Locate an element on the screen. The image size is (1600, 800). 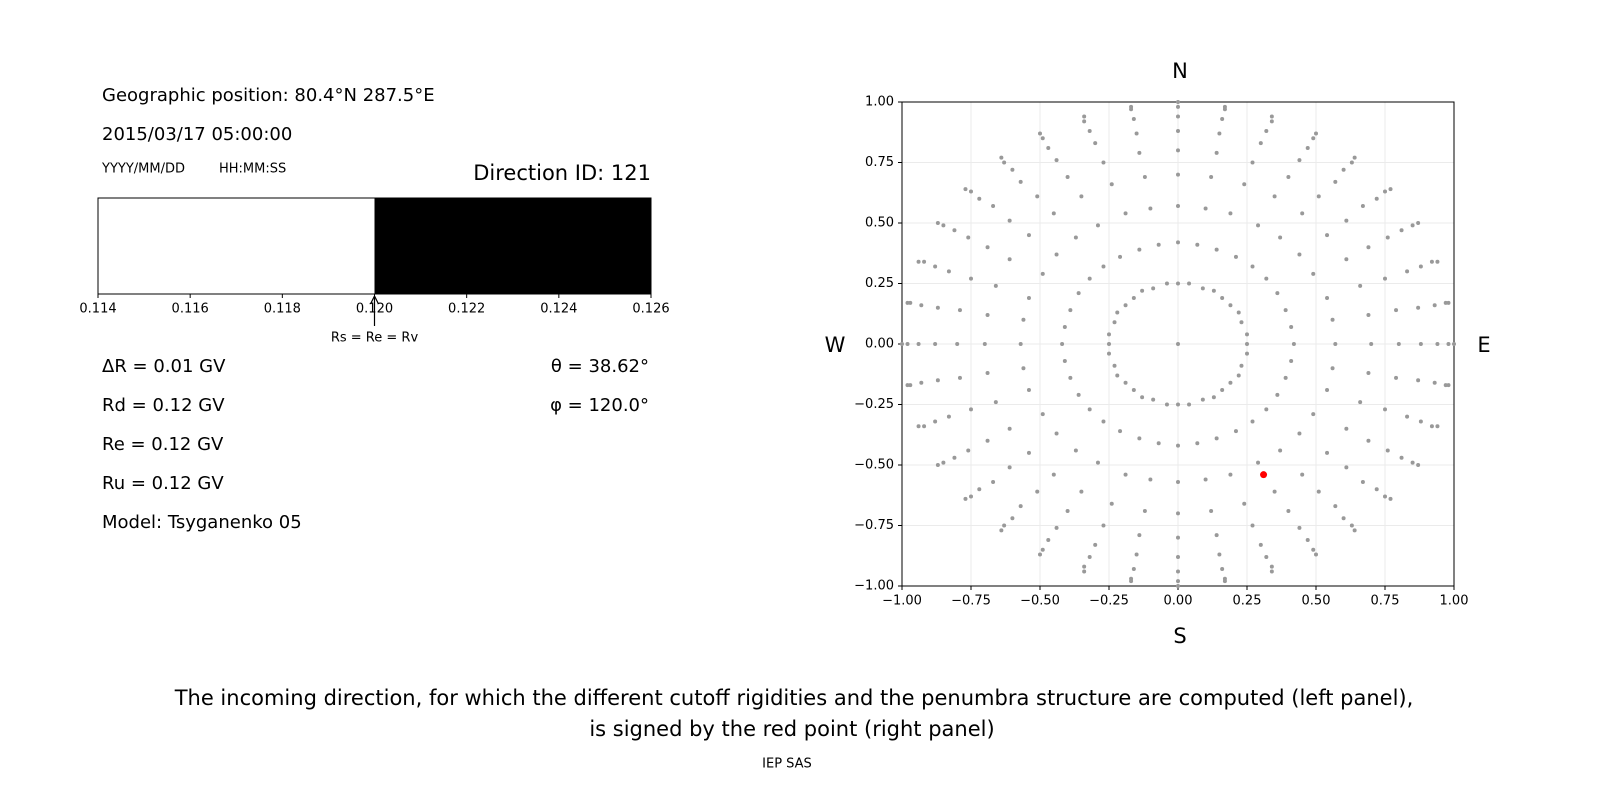
date-format: YYYY/MM/DD is located at coordinates (143, 169).